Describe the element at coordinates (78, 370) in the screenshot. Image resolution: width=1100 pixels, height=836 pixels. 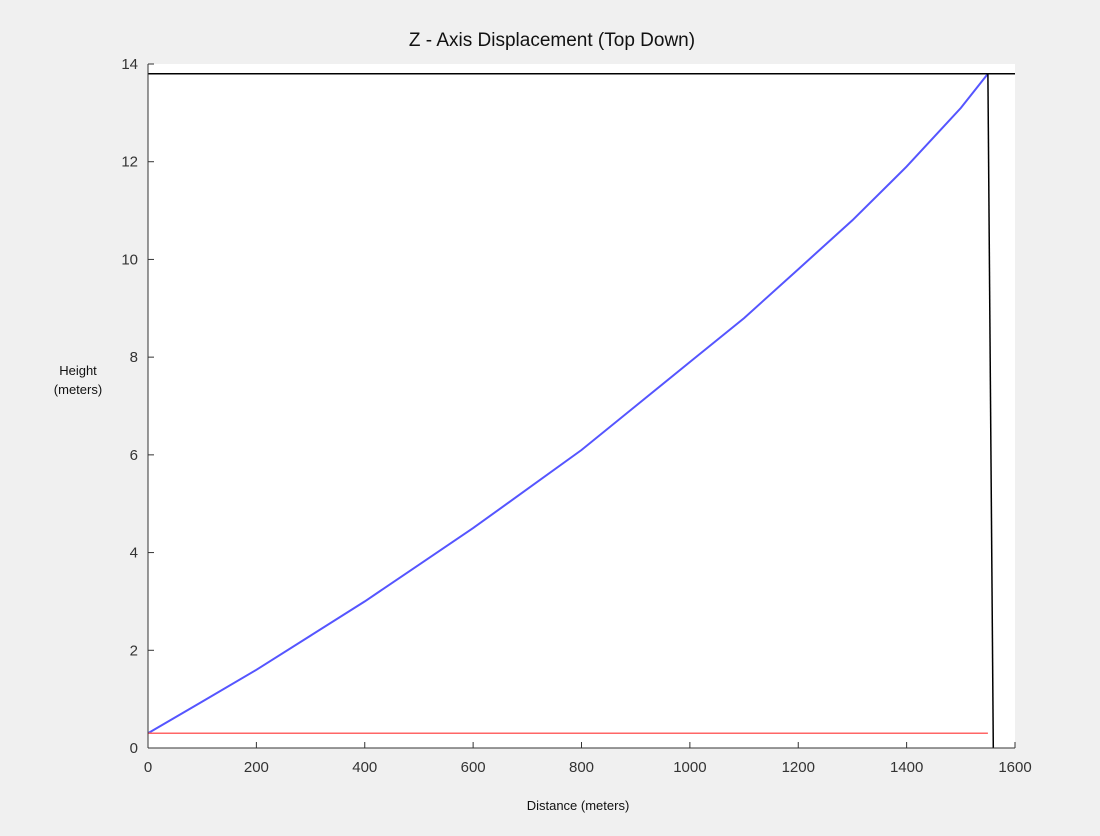
I see `y-axis-label-line-1: Height` at that location.